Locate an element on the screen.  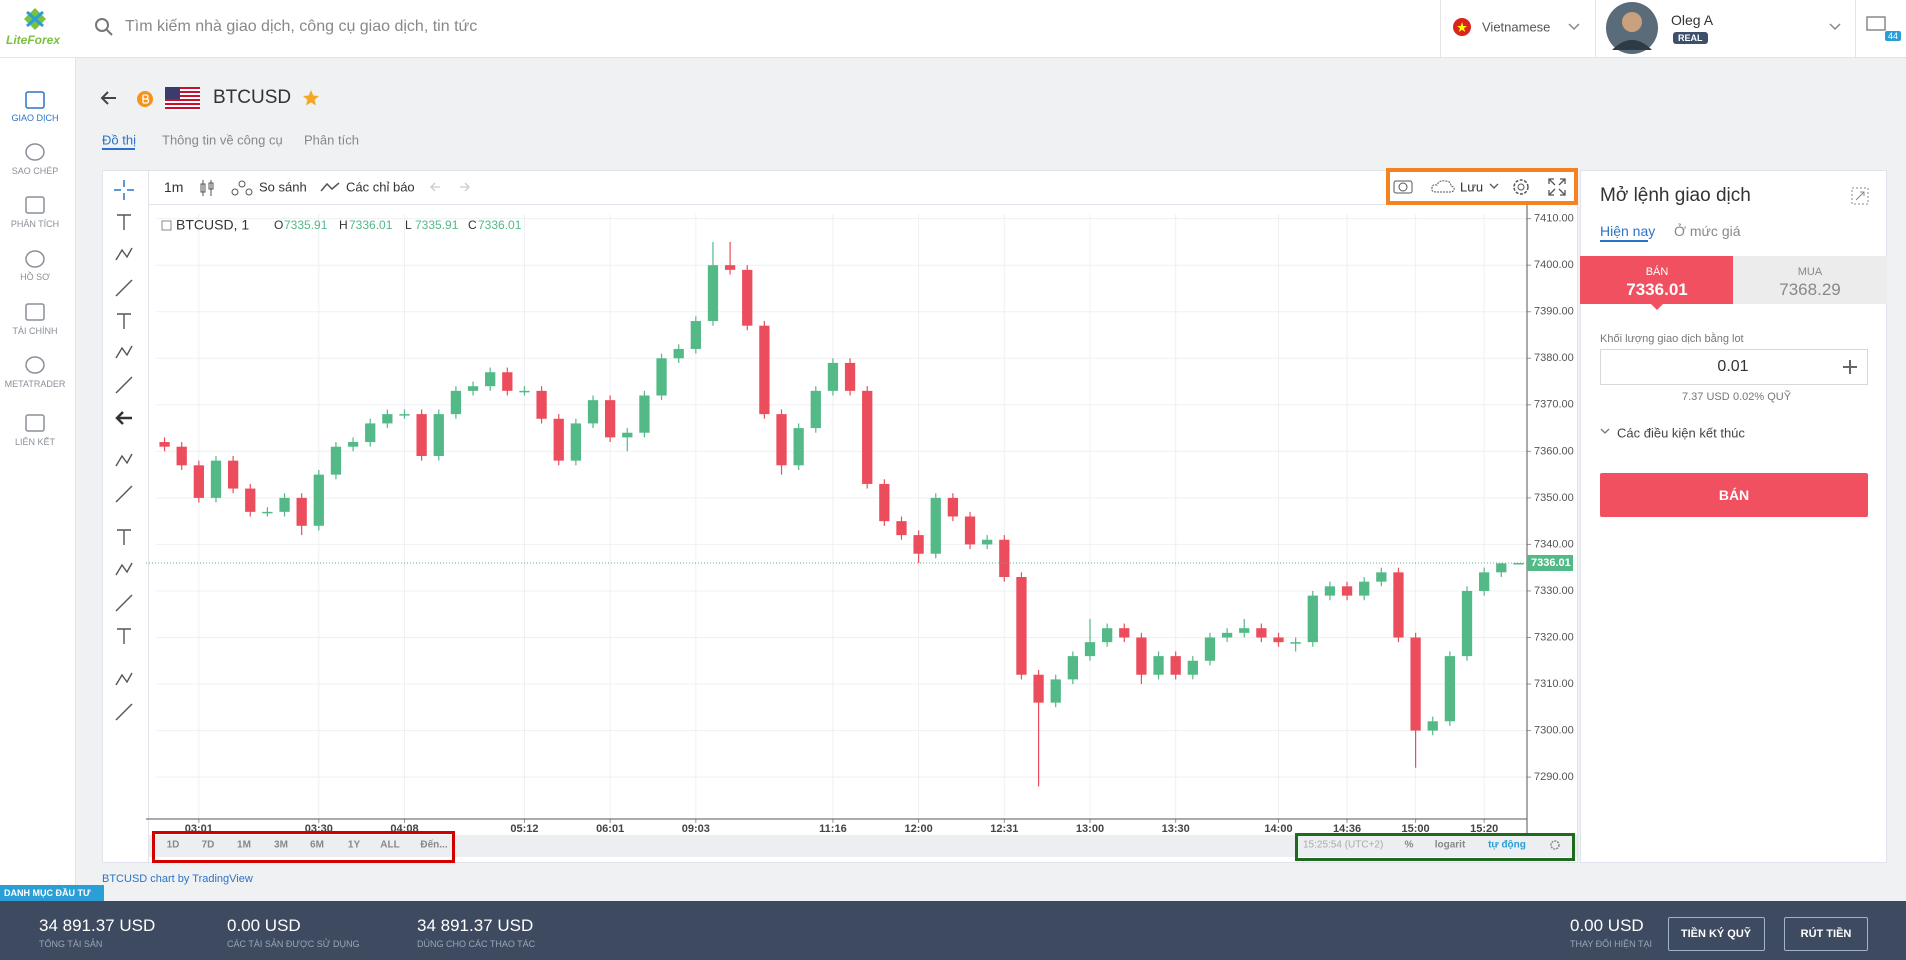
log-toggle: logarit is located at coordinates (1450, 845).